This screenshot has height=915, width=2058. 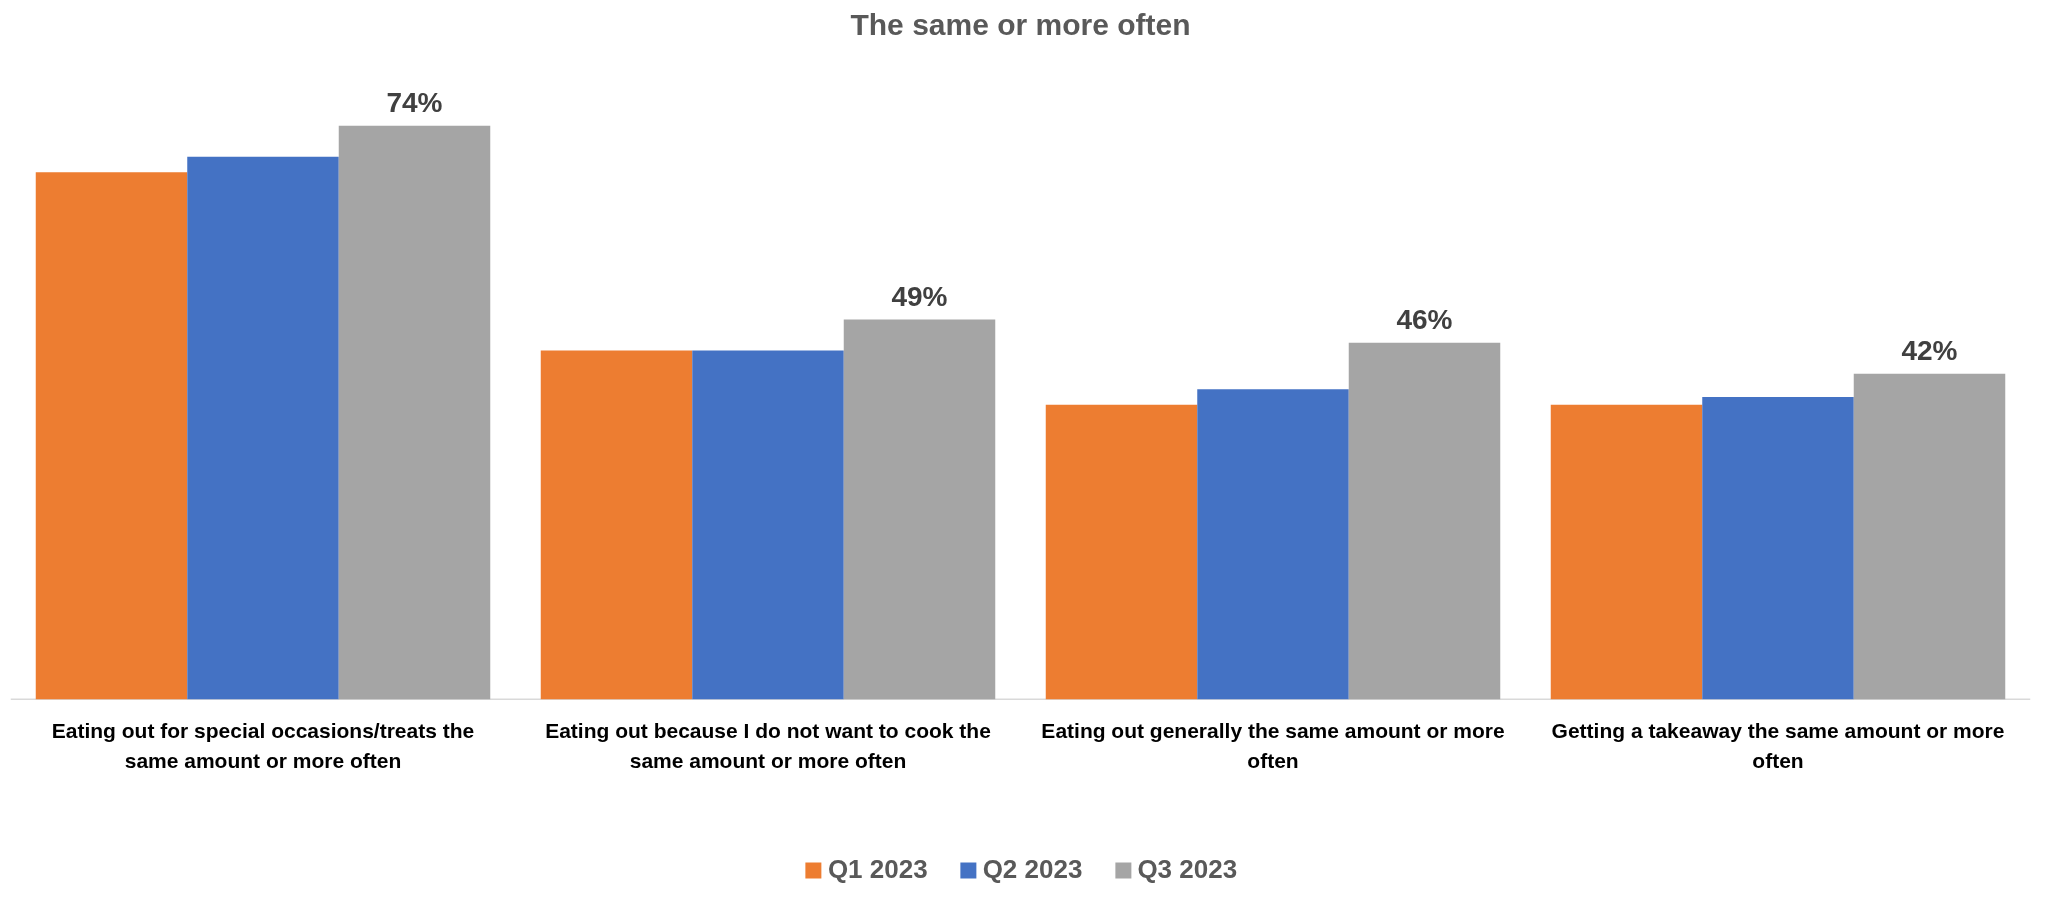 I want to click on data-label: 42%, so click(x=1929, y=350).